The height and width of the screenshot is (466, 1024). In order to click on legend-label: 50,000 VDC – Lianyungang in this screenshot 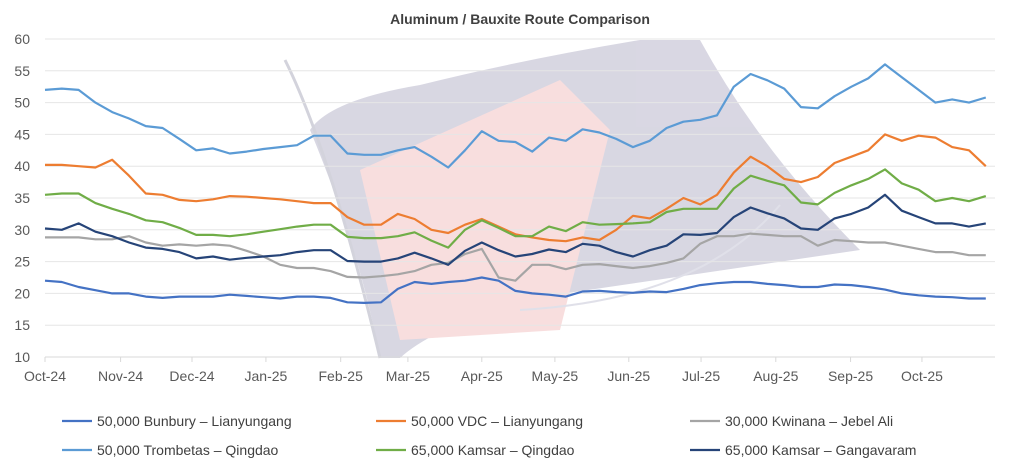, I will do `click(497, 421)`.